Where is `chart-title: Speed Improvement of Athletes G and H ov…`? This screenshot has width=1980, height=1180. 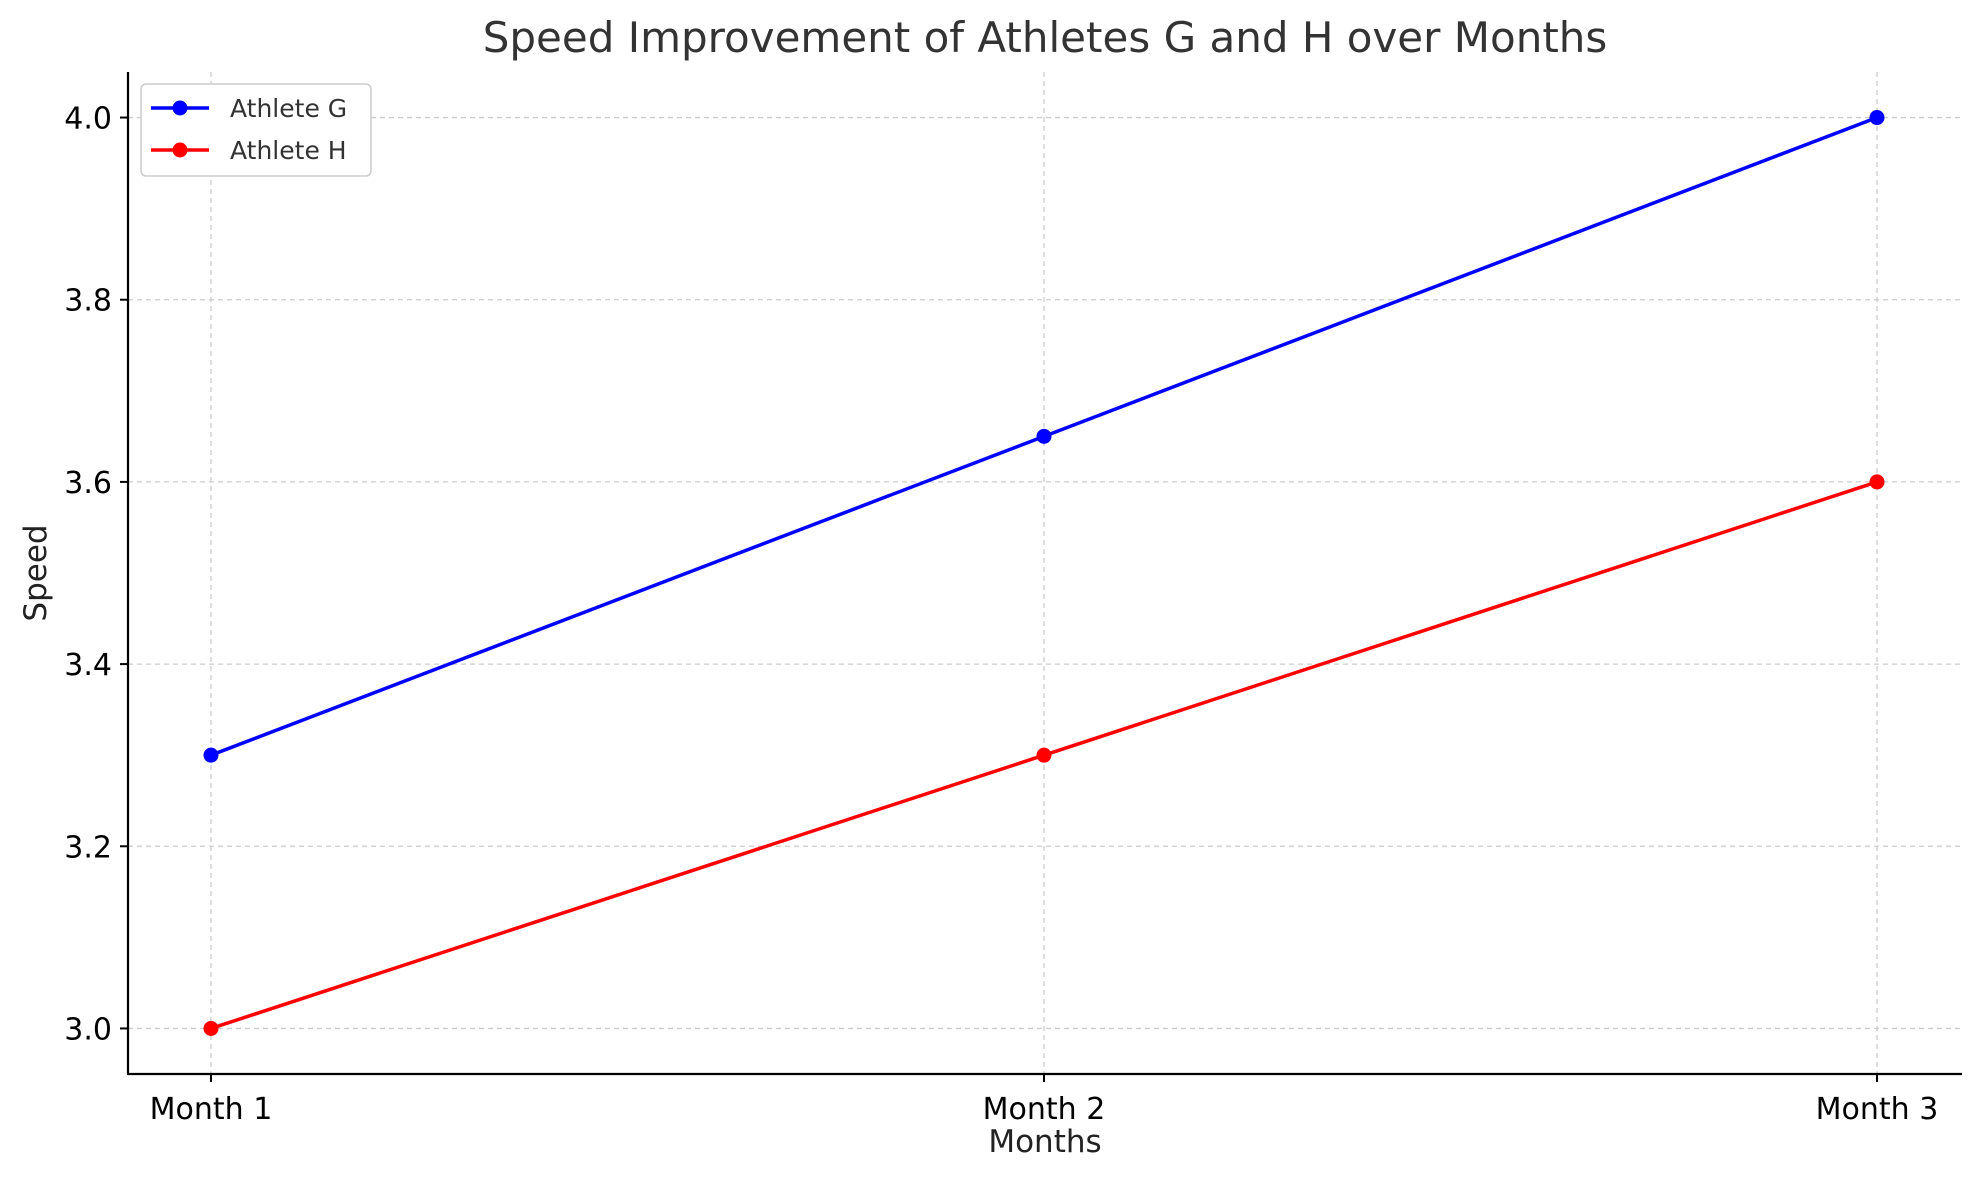
chart-title: Speed Improvement of Athletes G and H ov… is located at coordinates (1045, 37).